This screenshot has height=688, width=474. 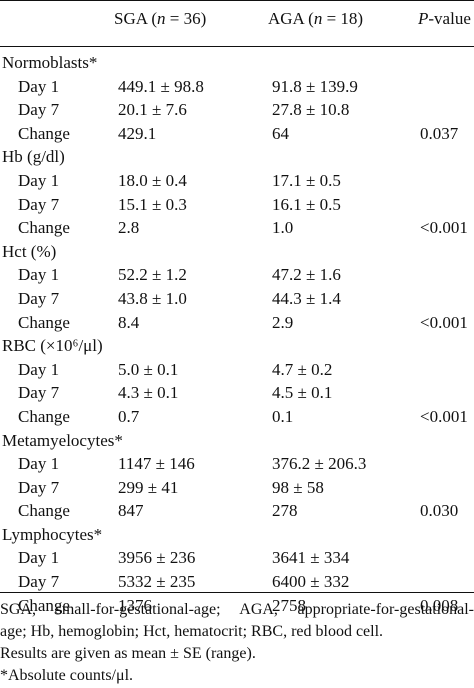 I want to click on aga-cell: 4.5 ± 0.1, so click(x=302, y=393).